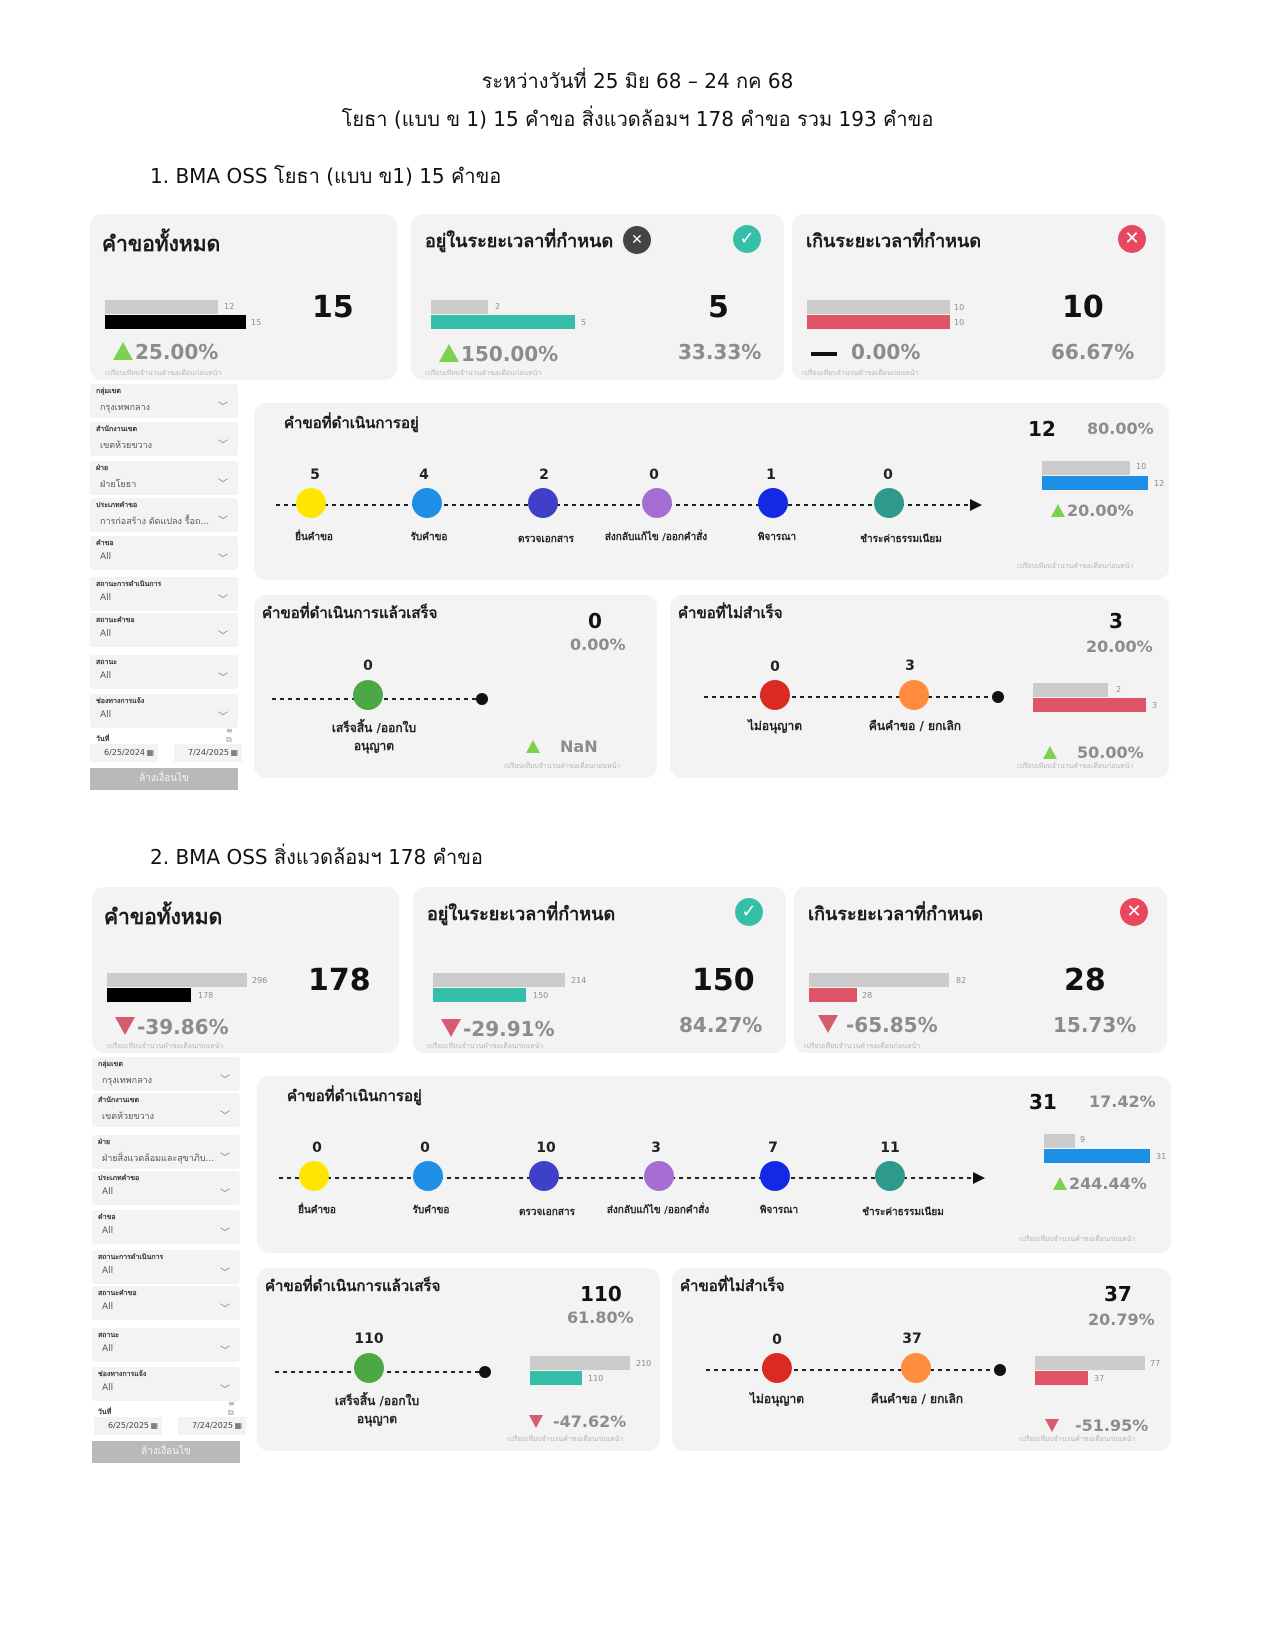 The image size is (1275, 1650). I want to click on step-label-fee: ชำระค่าธรรมเนียม, so click(901, 539).